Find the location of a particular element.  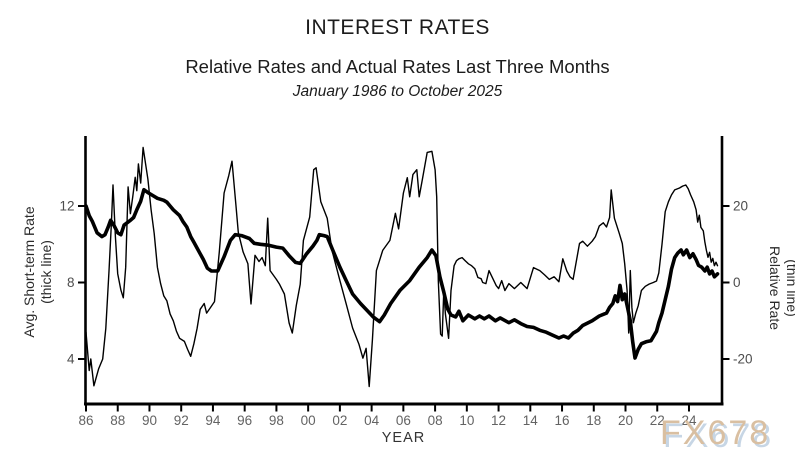

x-tick-label: 18 is located at coordinates (593, 420).